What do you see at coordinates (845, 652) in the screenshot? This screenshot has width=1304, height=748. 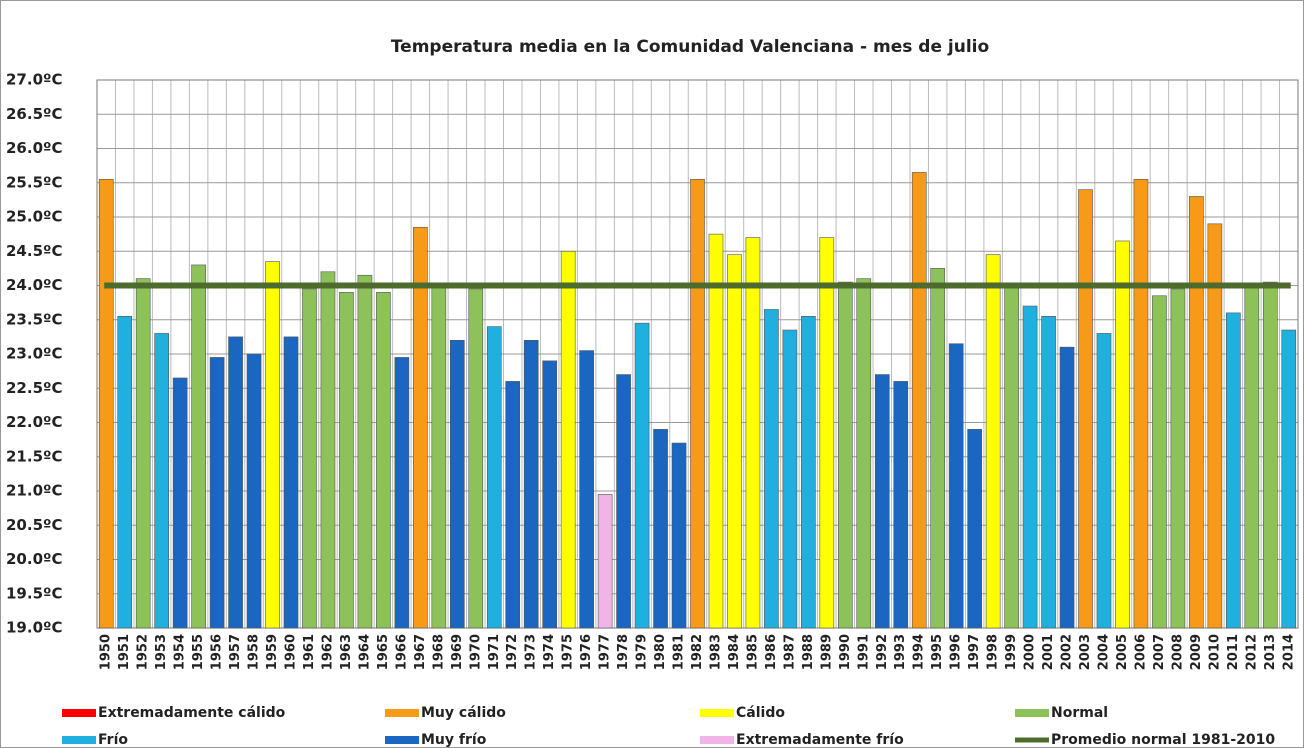 I see `x-tick-label: 1990` at bounding box center [845, 652].